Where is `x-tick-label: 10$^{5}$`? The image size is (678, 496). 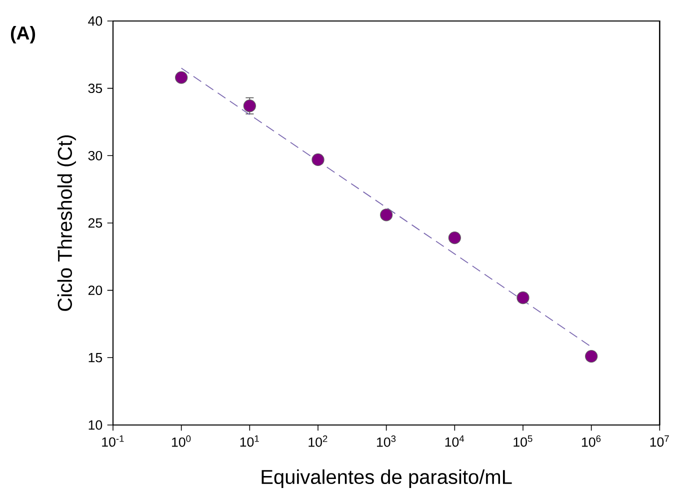
x-tick-label: 10$^{5}$ is located at coordinates (523, 441).